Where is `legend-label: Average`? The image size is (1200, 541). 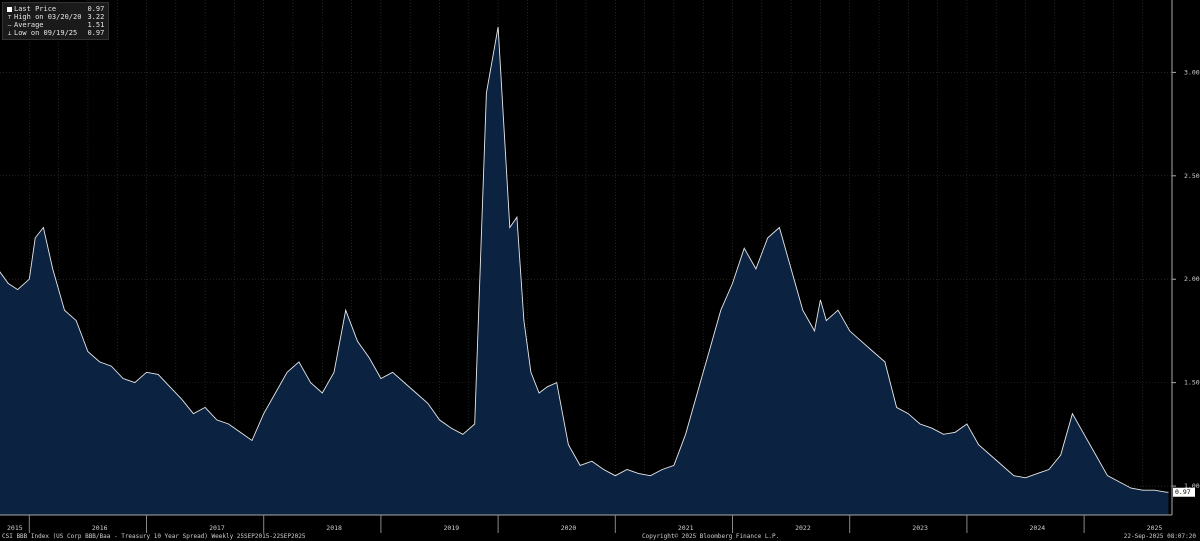
legend-label: Average is located at coordinates (29, 25).